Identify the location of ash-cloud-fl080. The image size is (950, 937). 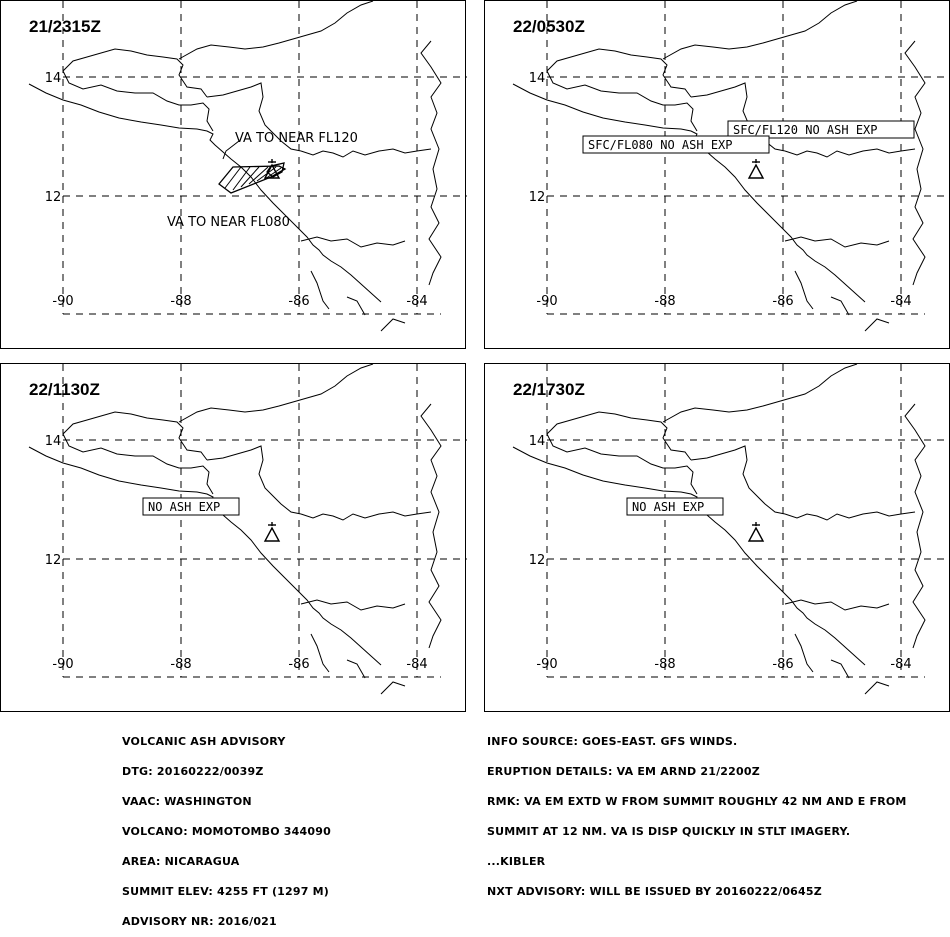
(252, 179).